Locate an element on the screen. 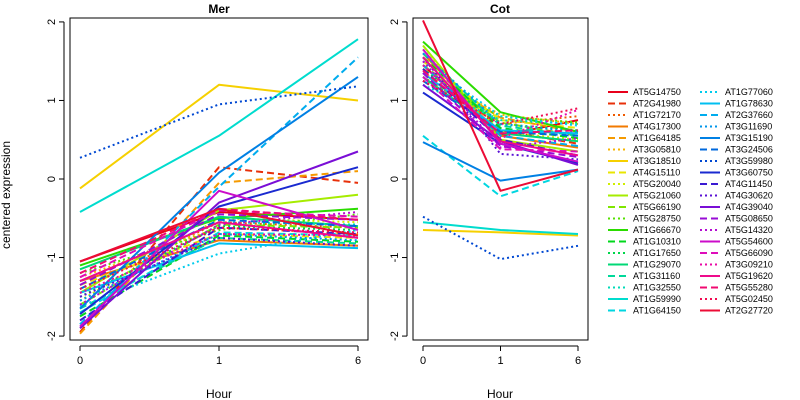 The height and width of the screenshot is (400, 800). cot-series-at3g09210 is located at coordinates (500, 102).